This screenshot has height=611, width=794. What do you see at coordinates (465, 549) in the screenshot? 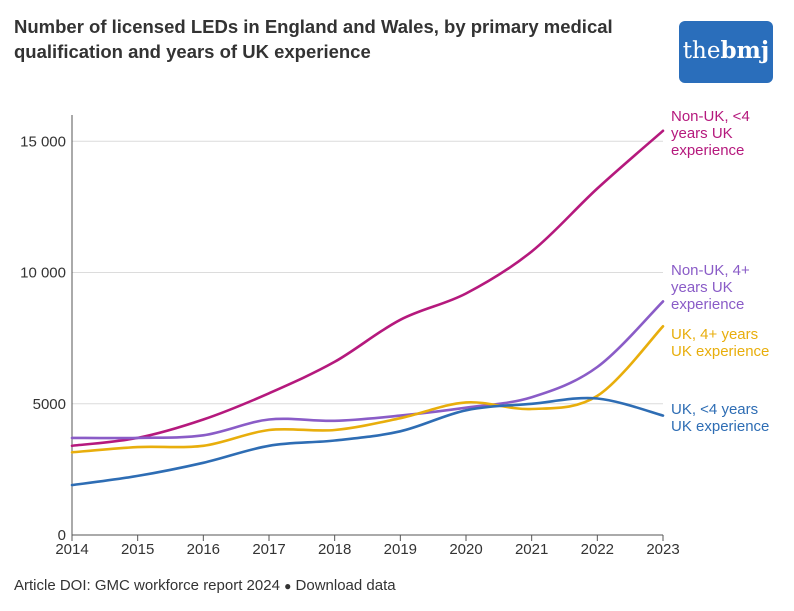
I see `x-tick-label: 2020` at bounding box center [465, 549].